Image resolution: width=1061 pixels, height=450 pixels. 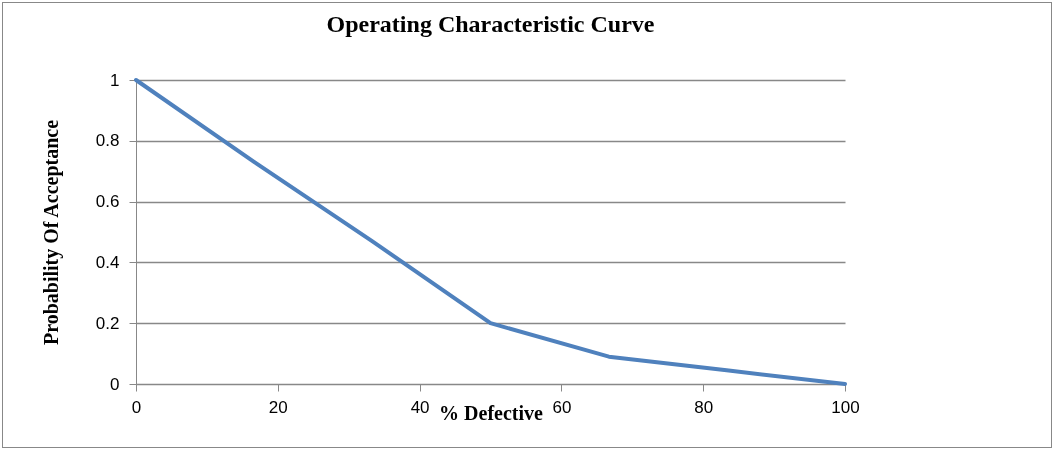 I want to click on x-tick-label: 100, so click(x=845, y=407).